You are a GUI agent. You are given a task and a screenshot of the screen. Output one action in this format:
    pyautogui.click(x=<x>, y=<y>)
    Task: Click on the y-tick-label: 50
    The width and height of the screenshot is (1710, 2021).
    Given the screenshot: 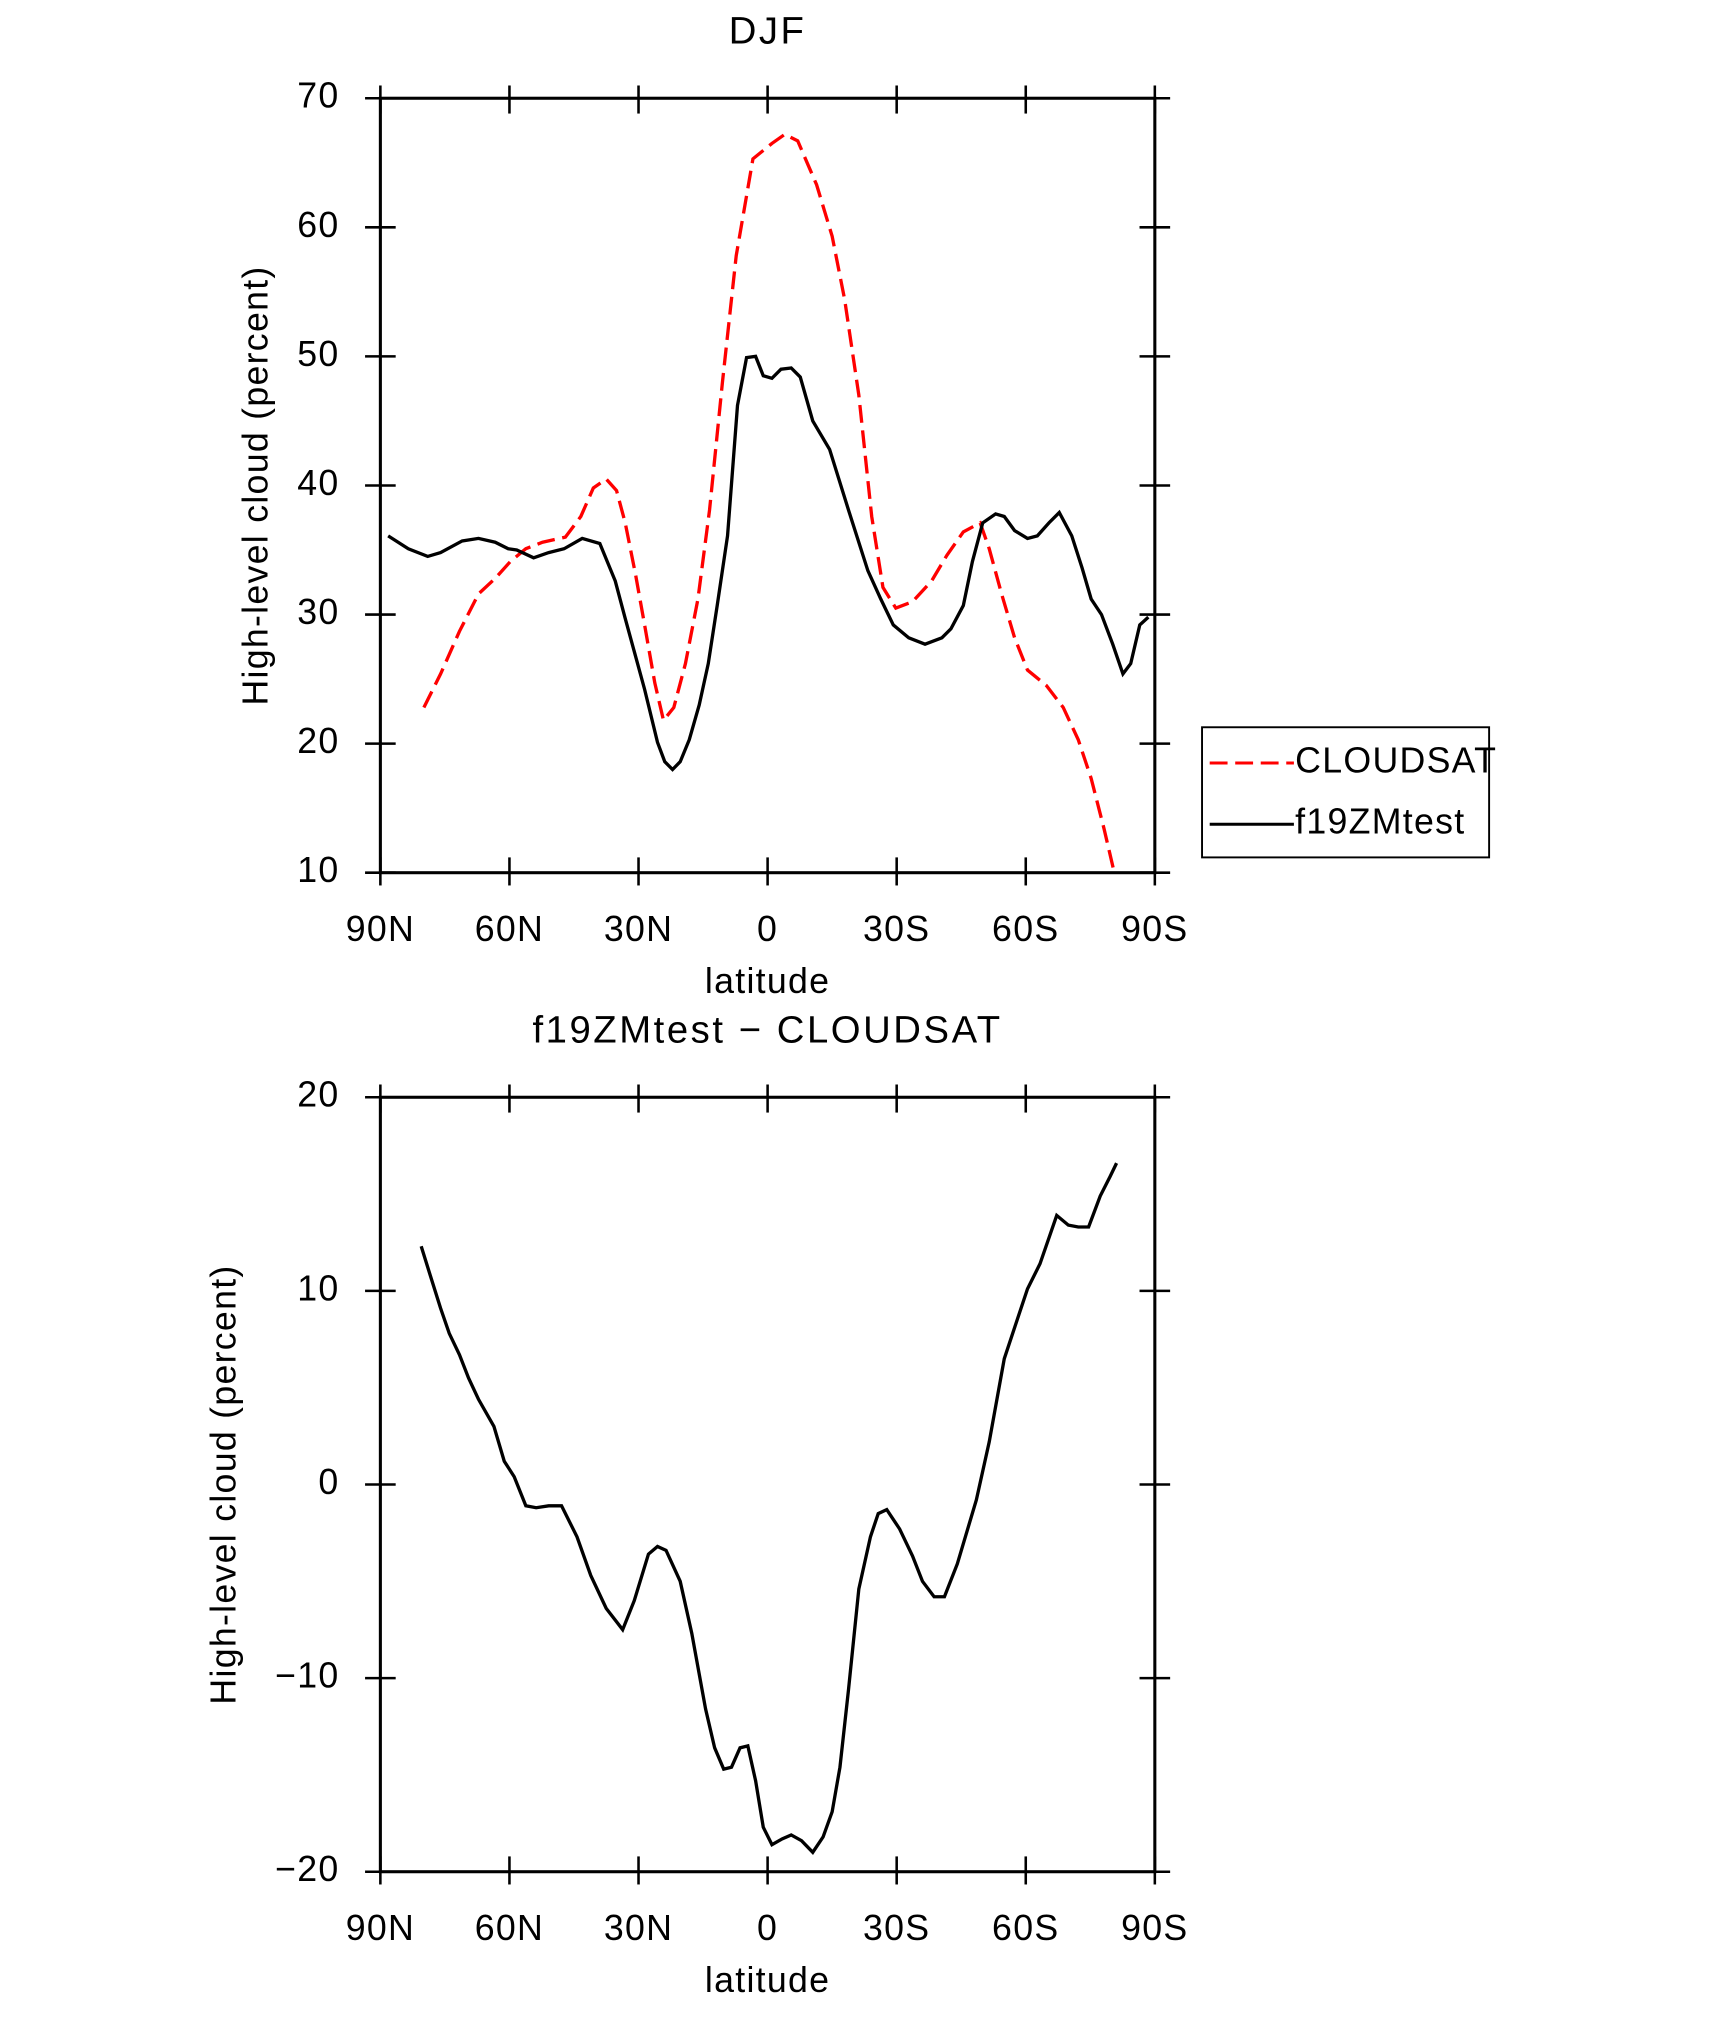 What is the action you would take?
    pyautogui.click(x=318, y=354)
    